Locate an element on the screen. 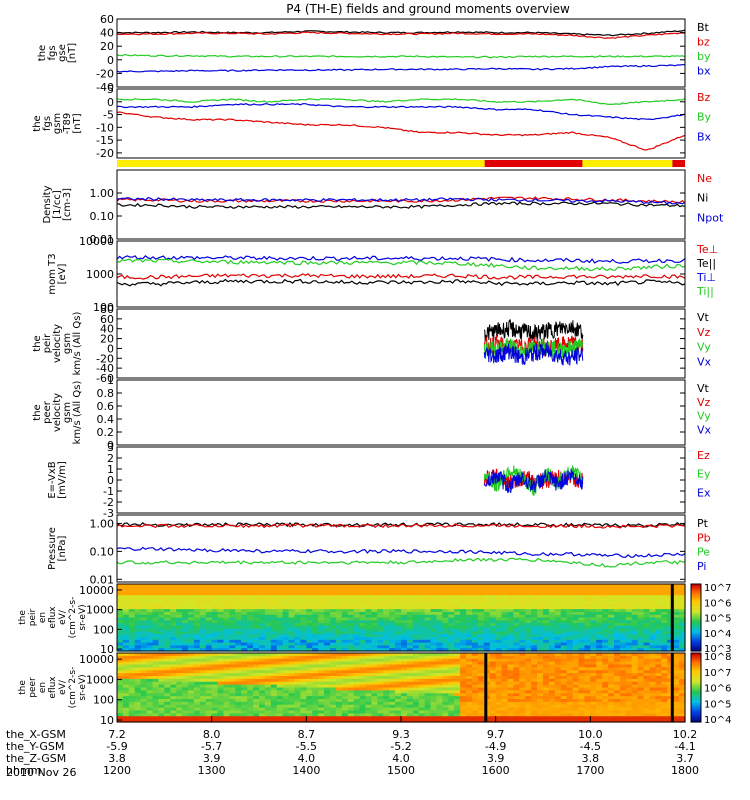  y-tick-label-peer-spectrogram-3: 10000 is located at coordinates (96, 659).